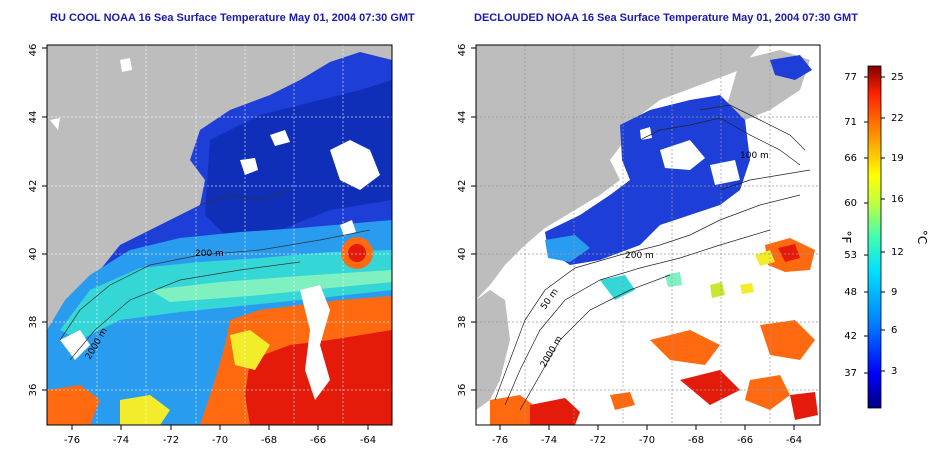 The width and height of the screenshot is (950, 475). I want to click on fahrenheit-tick-label: 37, so click(850, 373).